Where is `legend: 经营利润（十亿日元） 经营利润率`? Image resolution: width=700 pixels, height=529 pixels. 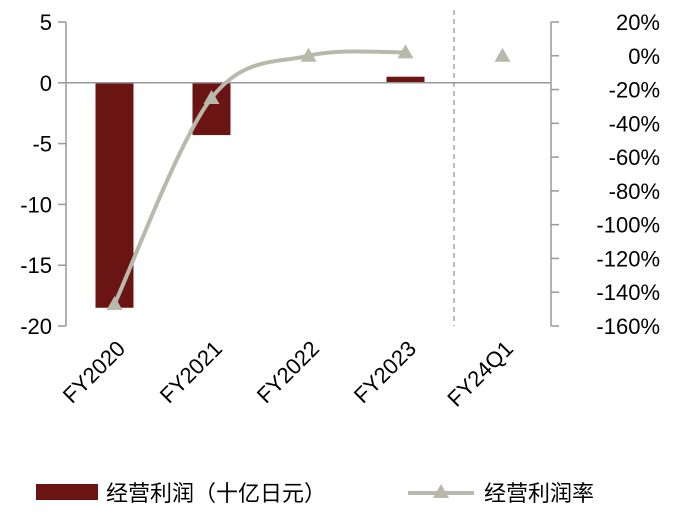
legend: 经营利润（十亿日元） 经营利润率 is located at coordinates (350, 492).